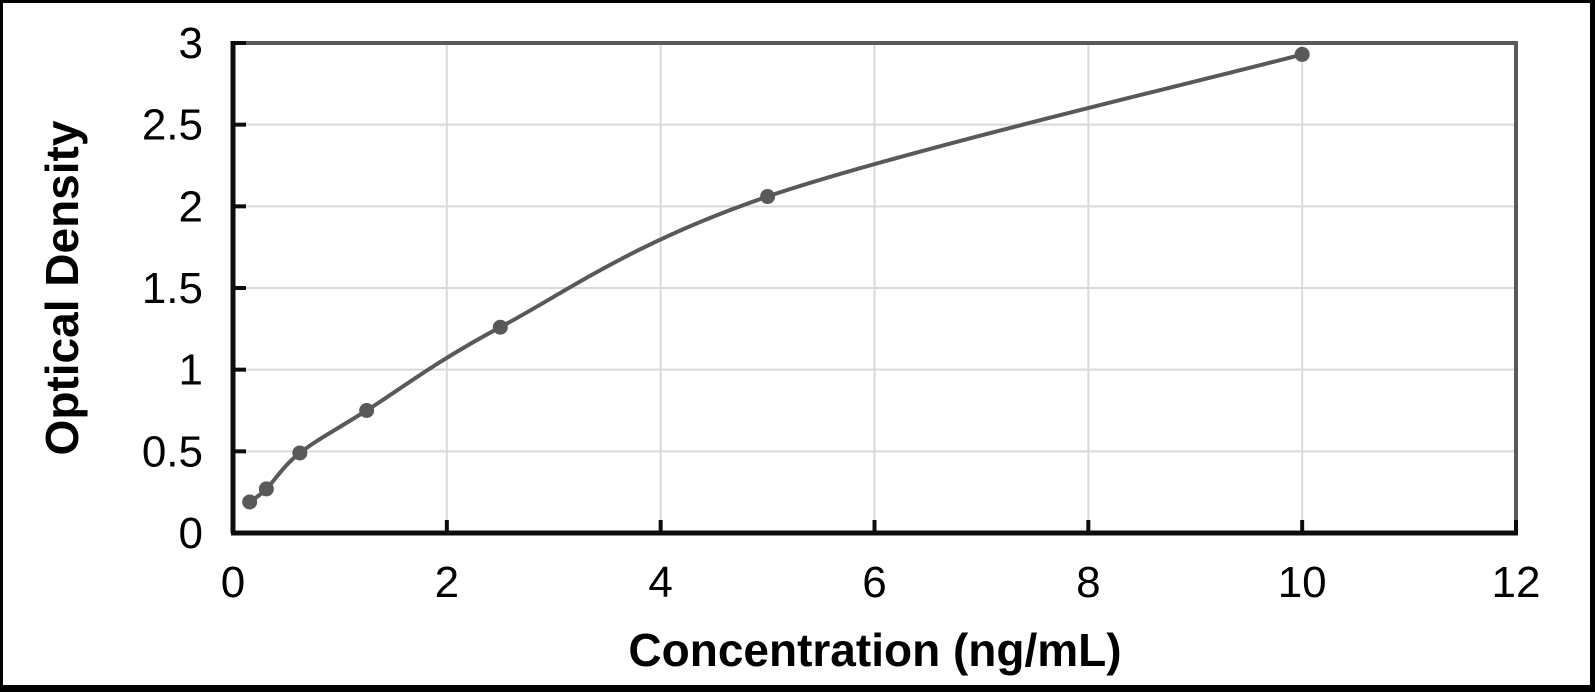  What do you see at coordinates (191, 370) in the screenshot?
I see `y-tick-label: 1` at bounding box center [191, 370].